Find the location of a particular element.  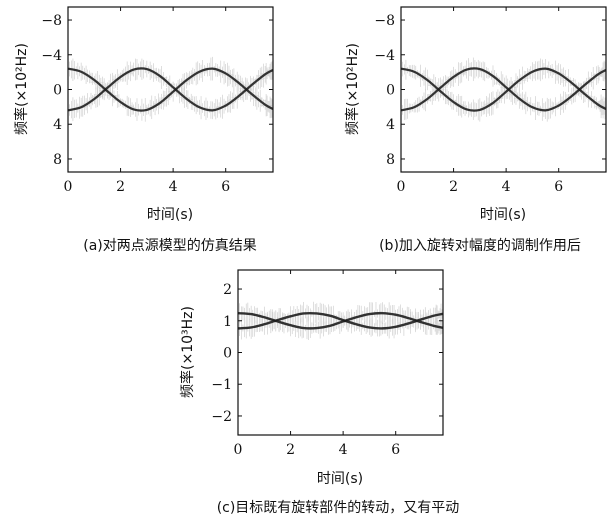

panel-c-frame is located at coordinates (340, 352).